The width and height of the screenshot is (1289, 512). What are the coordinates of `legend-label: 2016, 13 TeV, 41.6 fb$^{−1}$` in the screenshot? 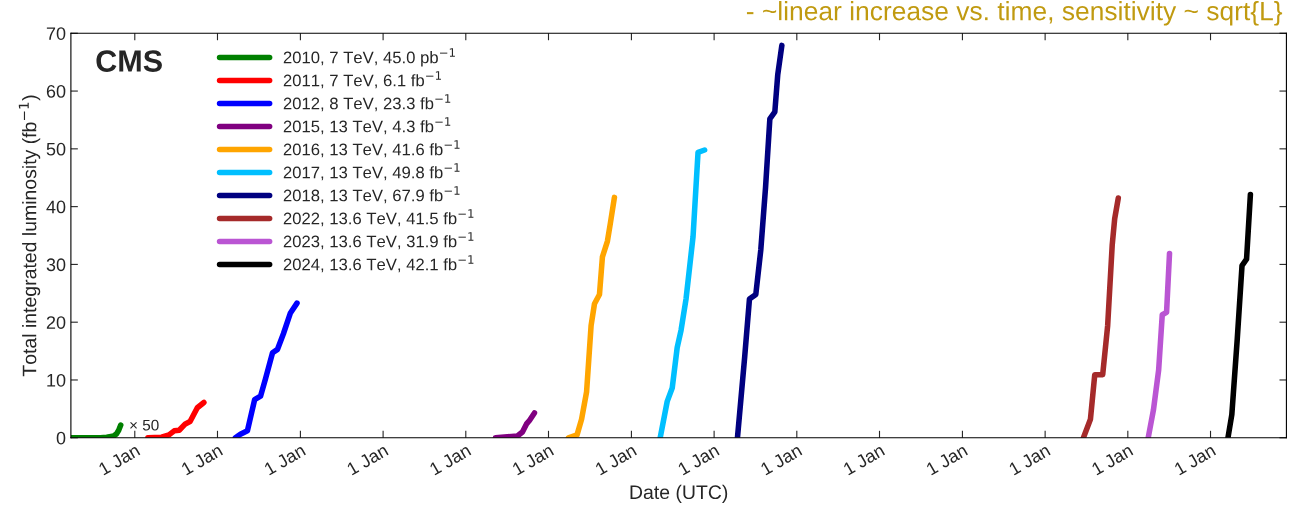 It's located at (371, 149).